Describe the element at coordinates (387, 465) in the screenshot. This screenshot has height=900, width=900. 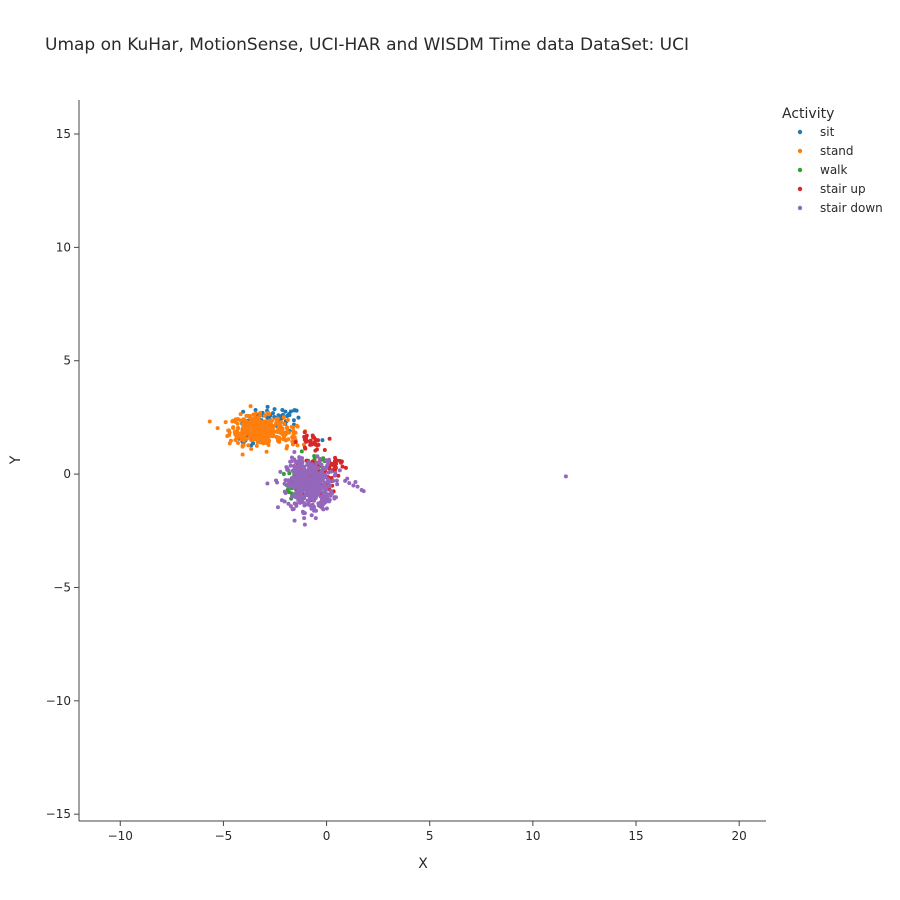
I see `plot-area` at that location.